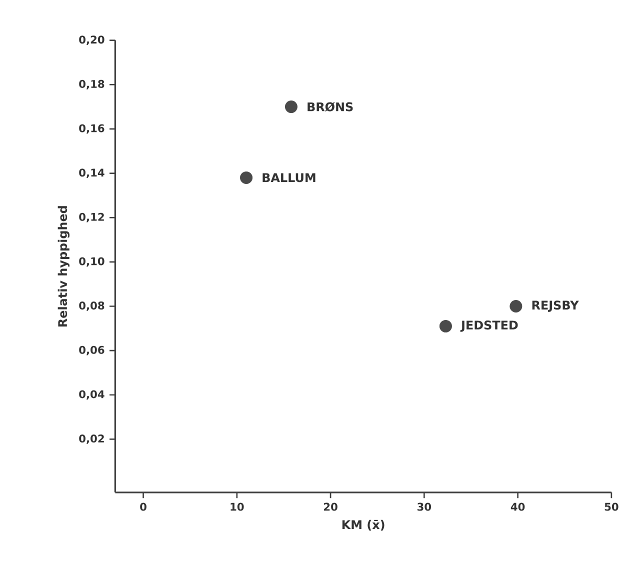 This screenshot has height=568, width=622. I want to click on y-axis-title: Relativ hyppighed, so click(64, 266).